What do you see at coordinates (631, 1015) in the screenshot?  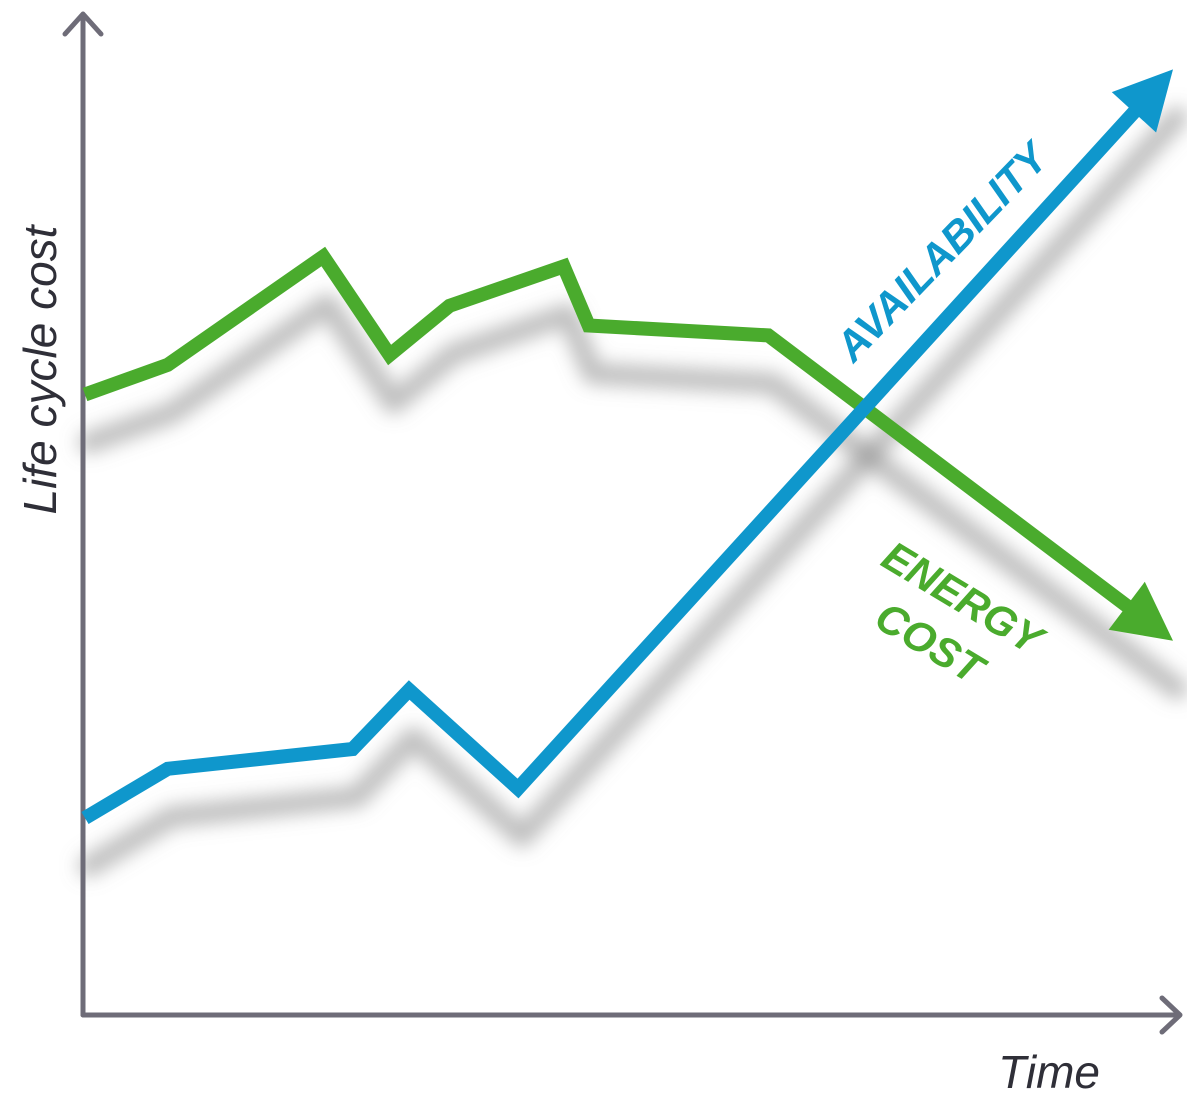 I see `x-axis` at bounding box center [631, 1015].